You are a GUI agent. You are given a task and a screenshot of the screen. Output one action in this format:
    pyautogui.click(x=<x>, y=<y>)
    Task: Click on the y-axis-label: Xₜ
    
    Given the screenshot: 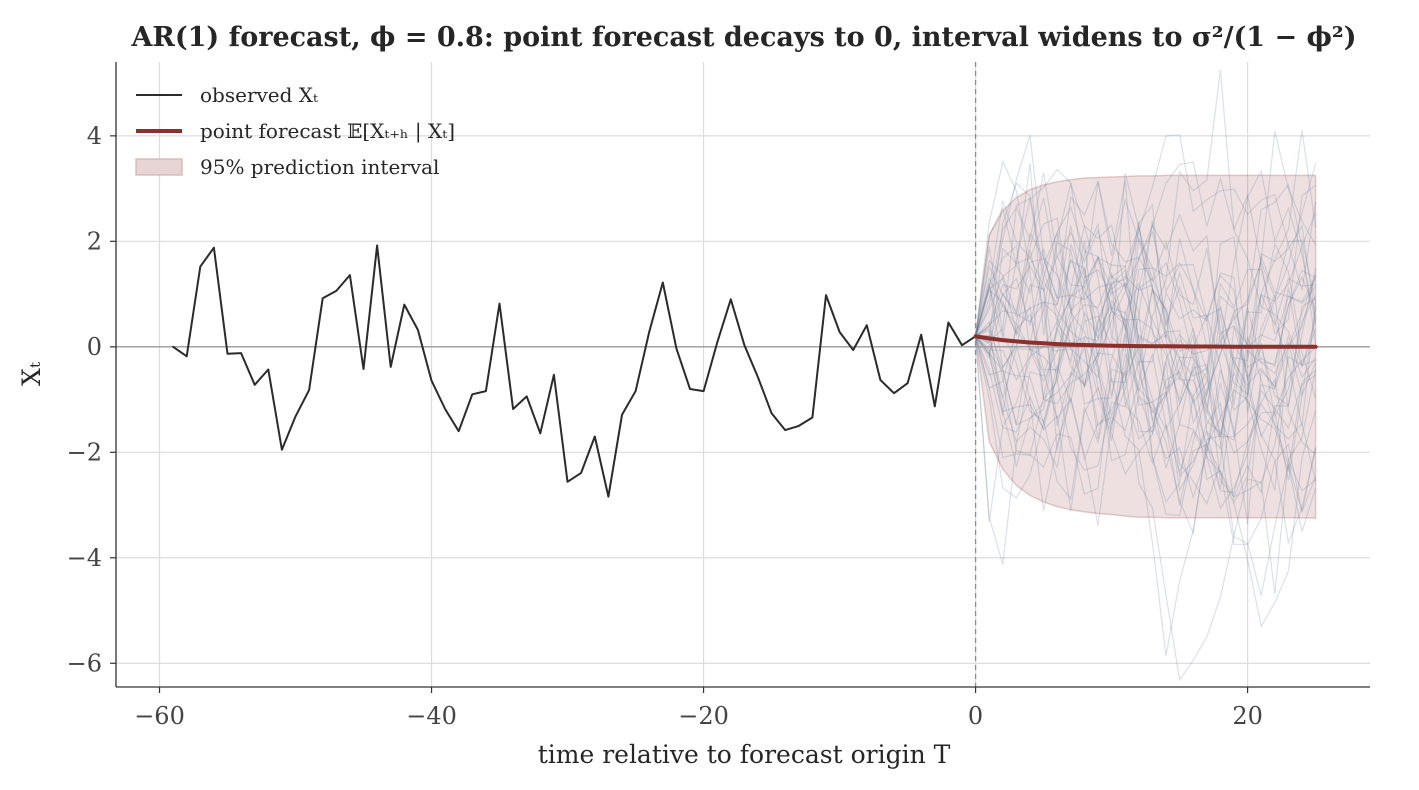 What is the action you would take?
    pyautogui.click(x=31, y=373)
    